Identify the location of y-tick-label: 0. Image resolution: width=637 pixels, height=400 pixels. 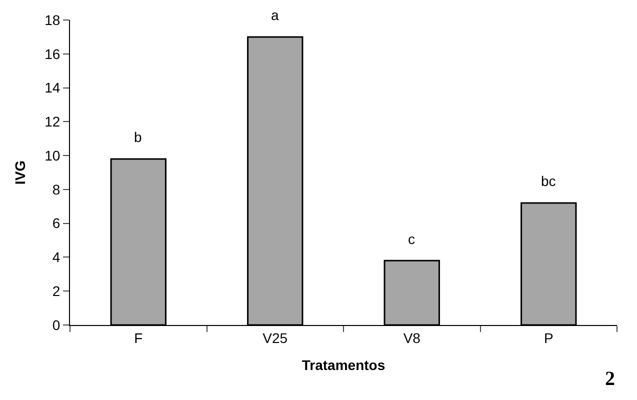
(56, 324).